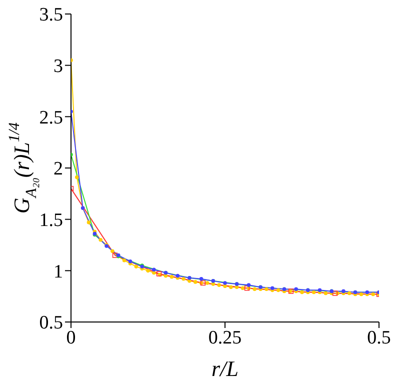 Image resolution: width=409 pixels, height=380 pixels. I want to click on x-tick-label: 0.25, so click(225, 337).